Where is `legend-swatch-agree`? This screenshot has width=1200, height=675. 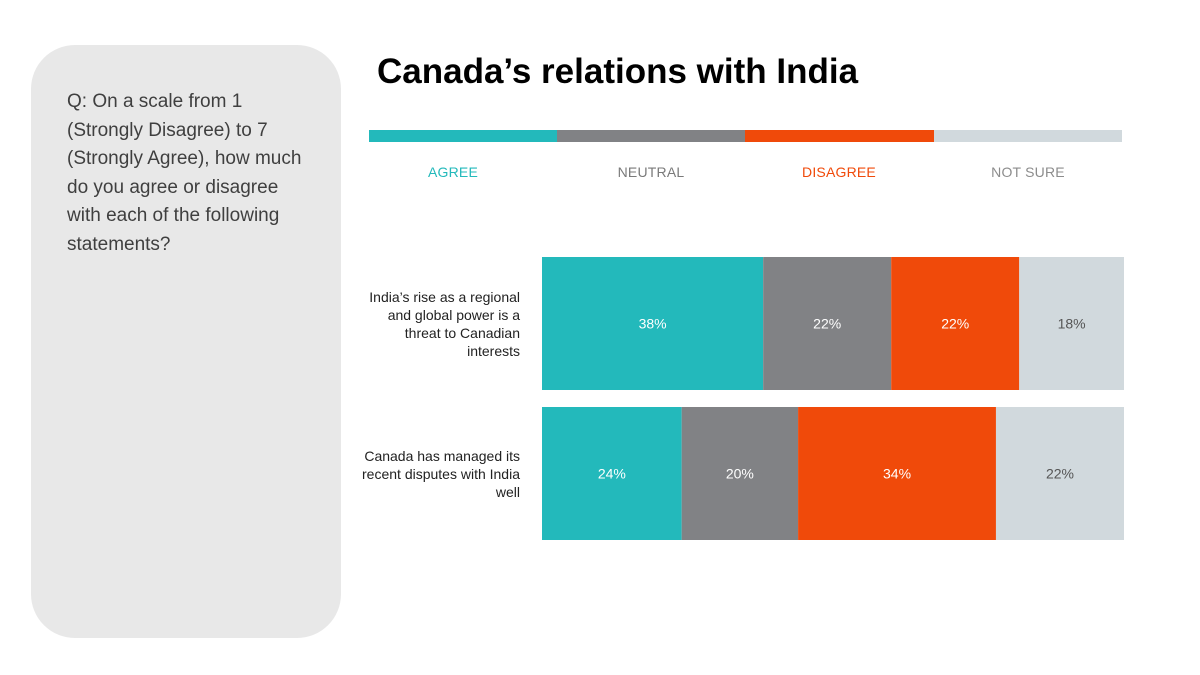
legend-swatch-agree is located at coordinates (463, 136).